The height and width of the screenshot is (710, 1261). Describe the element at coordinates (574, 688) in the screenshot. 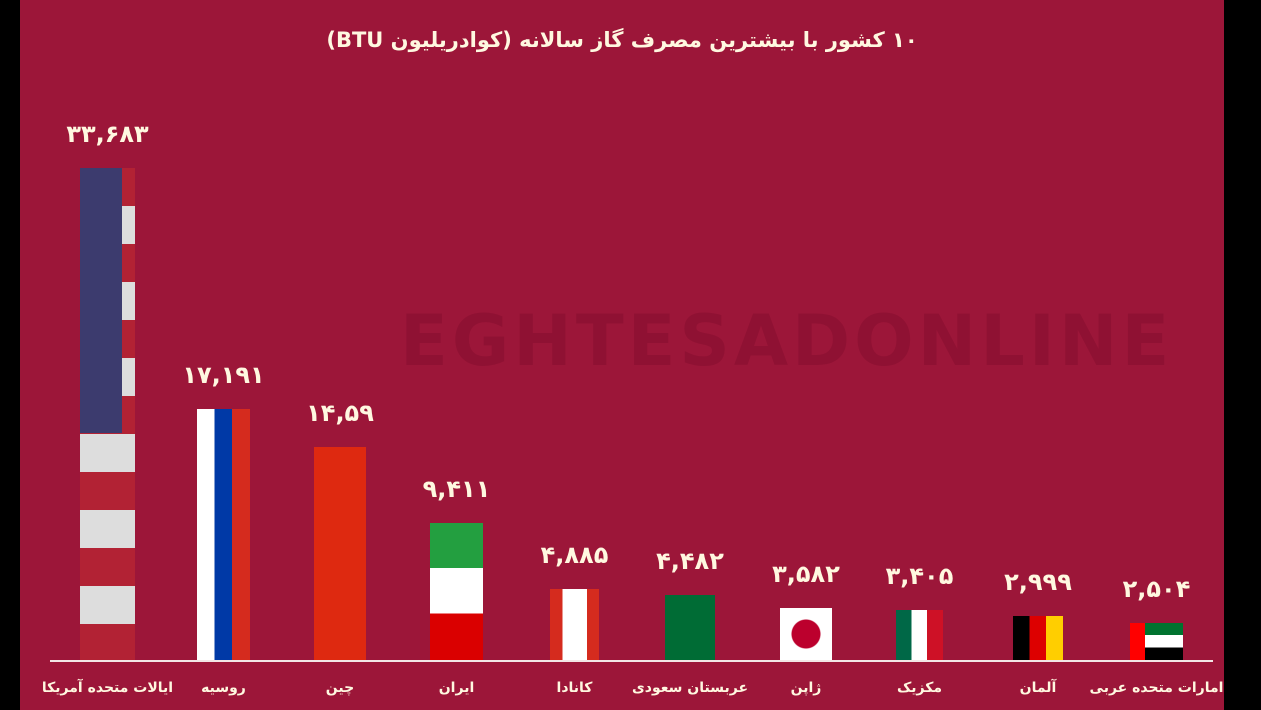

I see `category-label: کانادا` at that location.